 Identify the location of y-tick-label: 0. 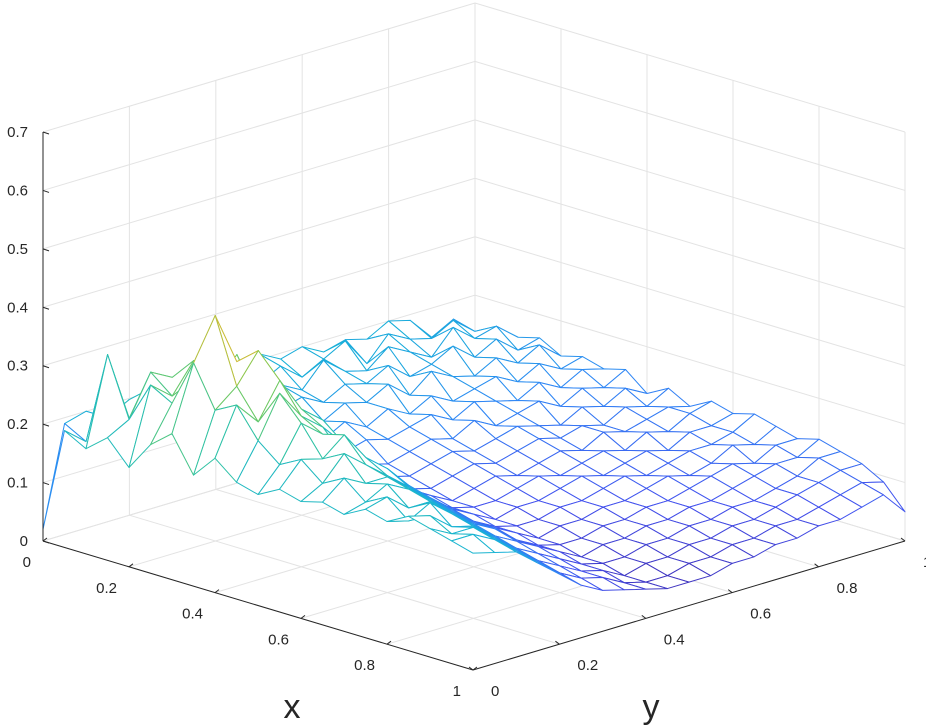
(495, 691).